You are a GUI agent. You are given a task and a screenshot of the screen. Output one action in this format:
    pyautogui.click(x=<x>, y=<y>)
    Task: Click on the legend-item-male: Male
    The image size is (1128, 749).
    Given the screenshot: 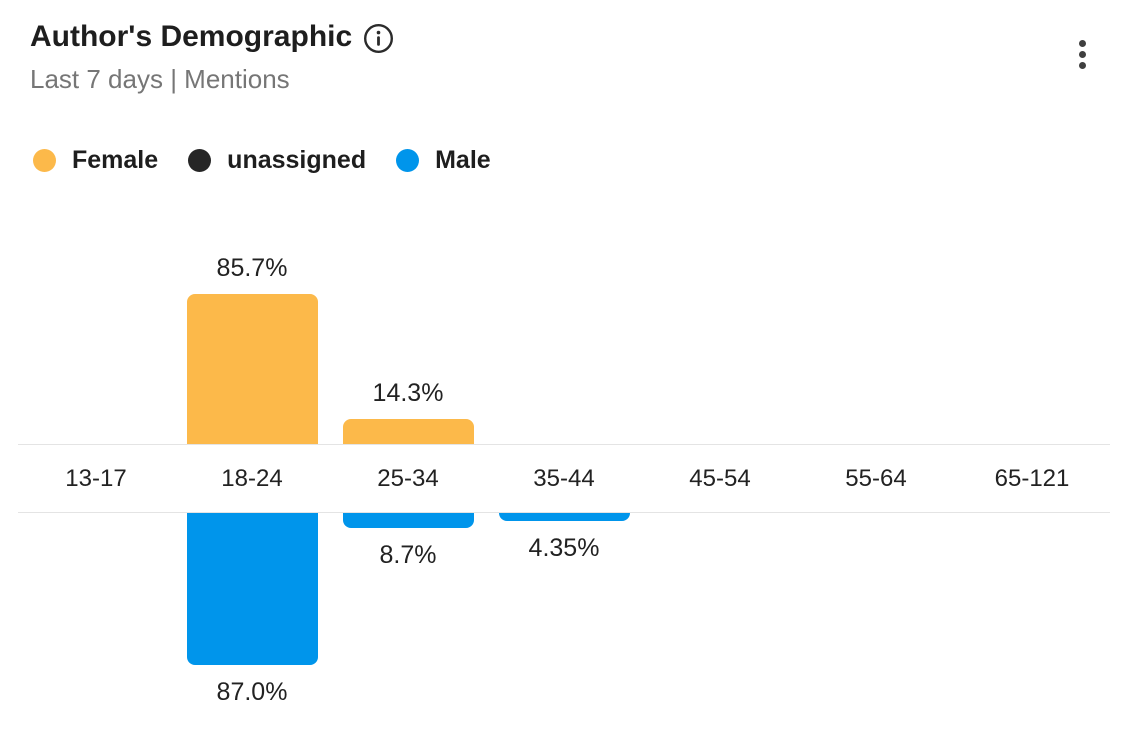 What is the action you would take?
    pyautogui.click(x=443, y=160)
    